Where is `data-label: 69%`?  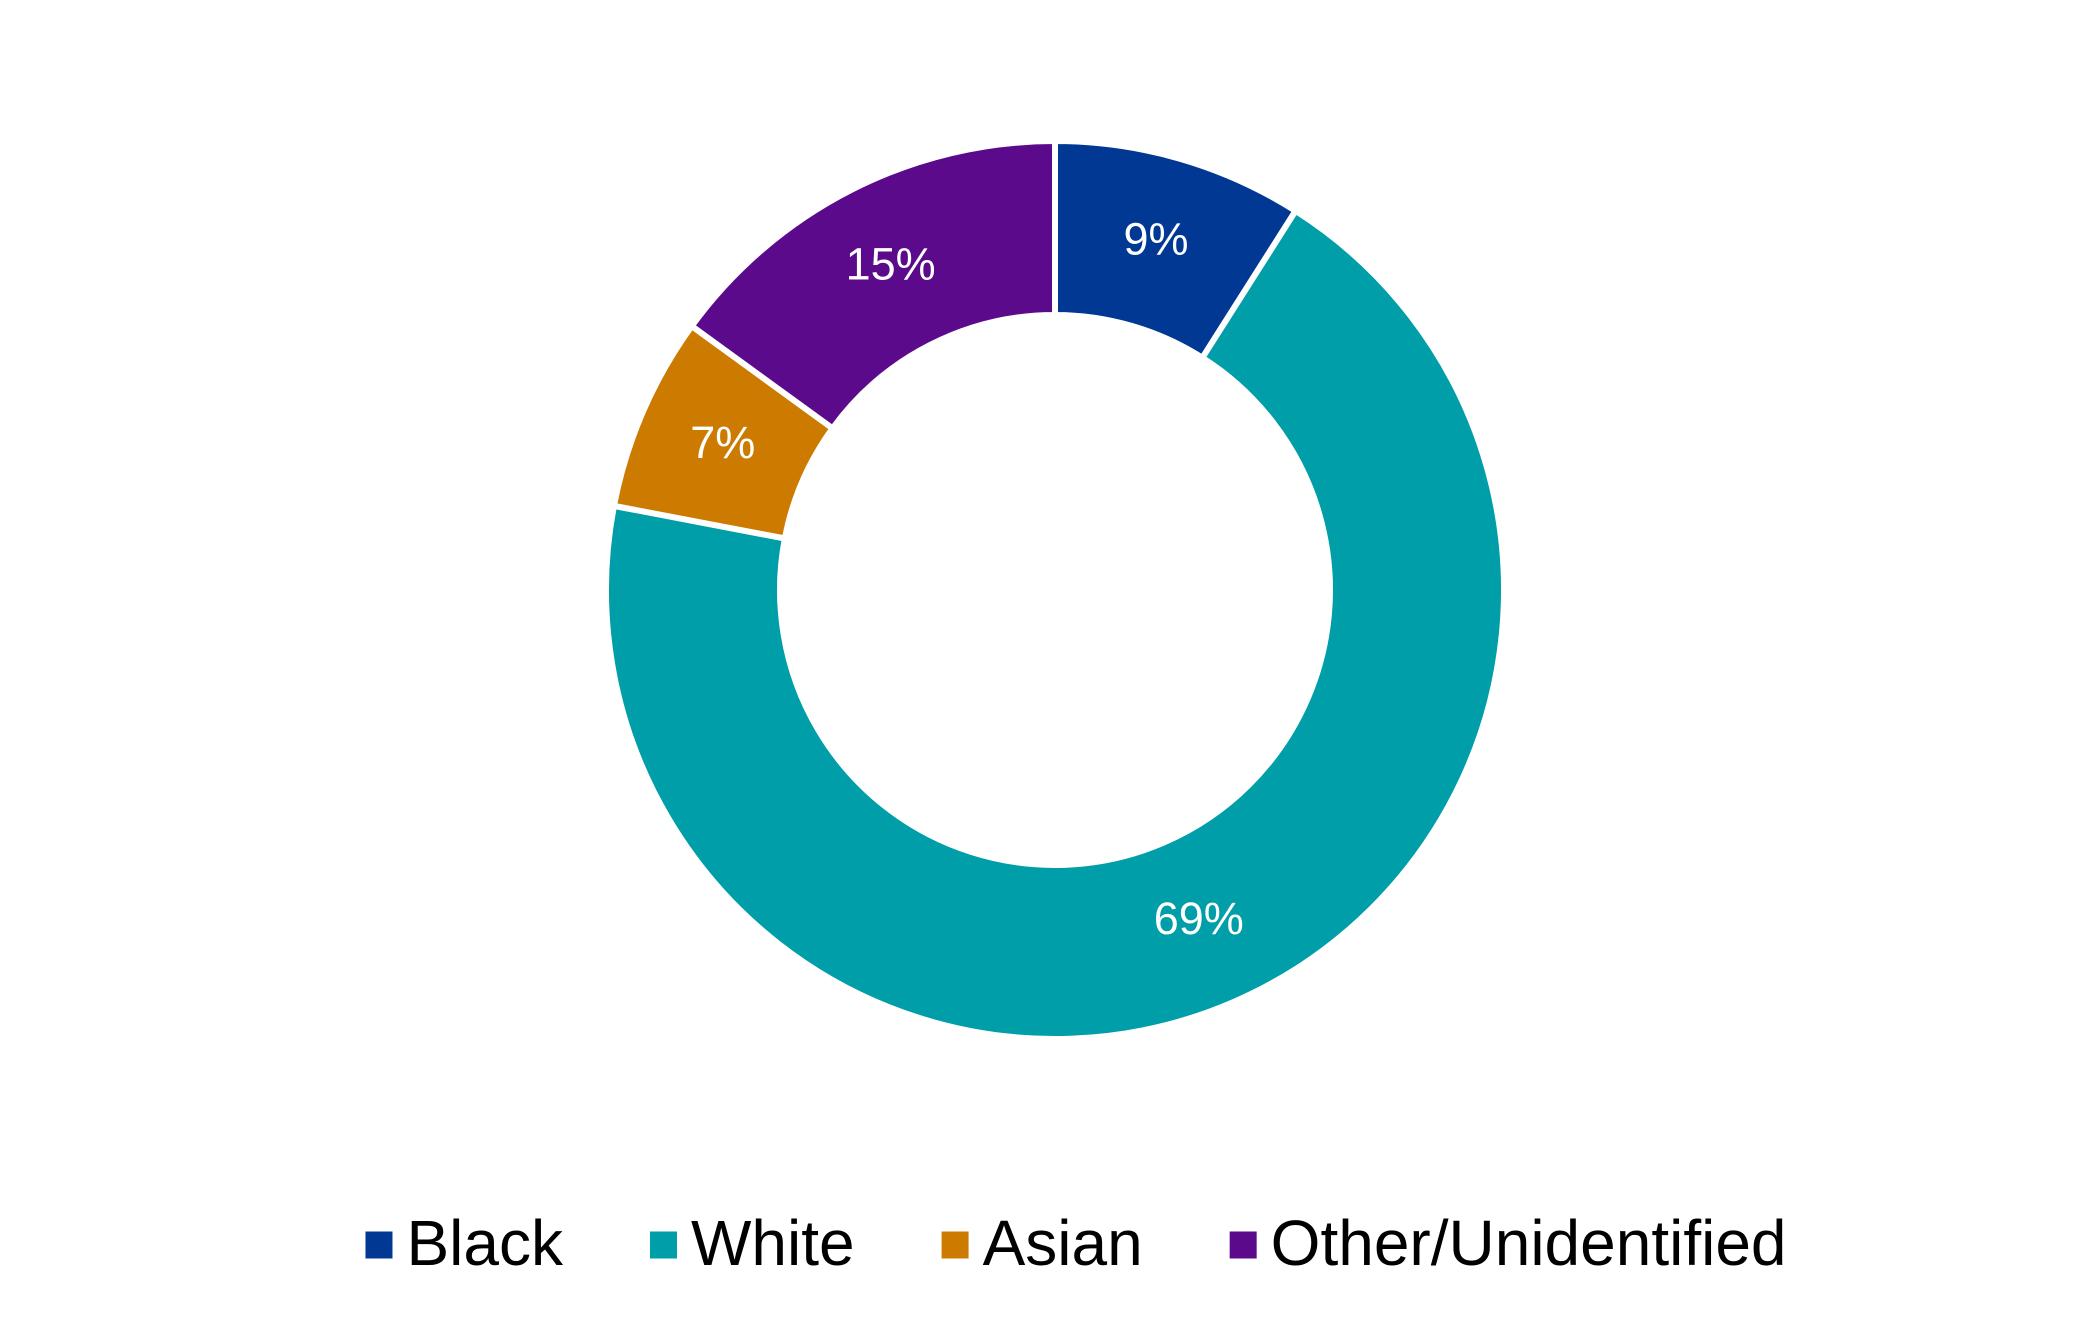
data-label: 69% is located at coordinates (1199, 918).